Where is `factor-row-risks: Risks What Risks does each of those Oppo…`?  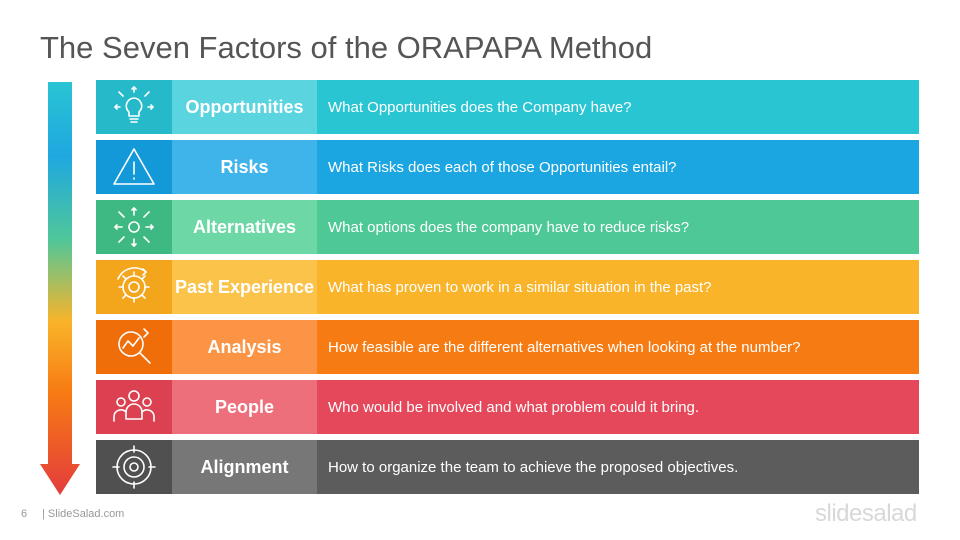 factor-row-risks: Risks What Risks does each of those Oppo… is located at coordinates (507, 167).